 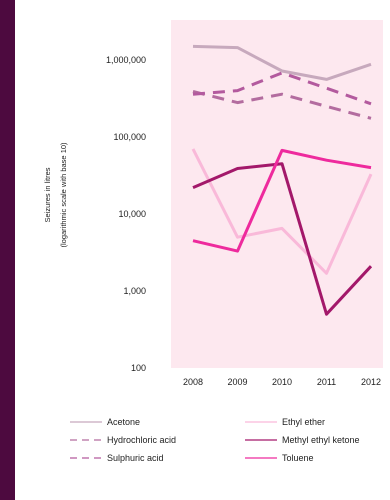 I want to click on y-axis-title: Seizures in litres, so click(x=47, y=194).